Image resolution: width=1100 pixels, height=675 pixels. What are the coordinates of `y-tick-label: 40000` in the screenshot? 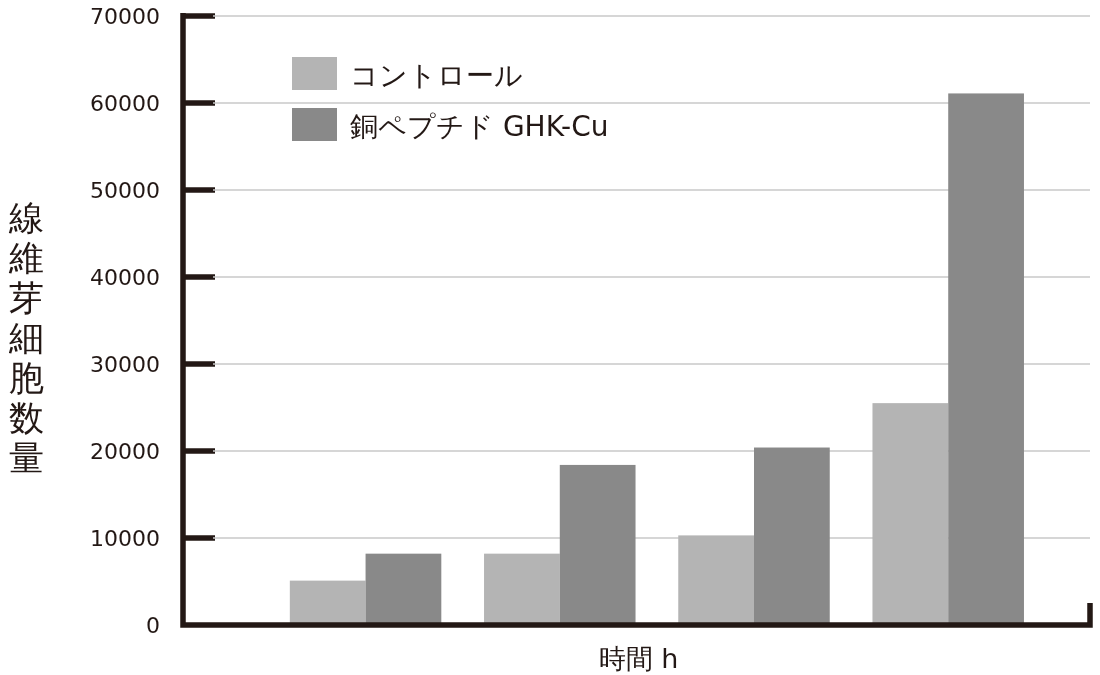 It's located at (125, 277).